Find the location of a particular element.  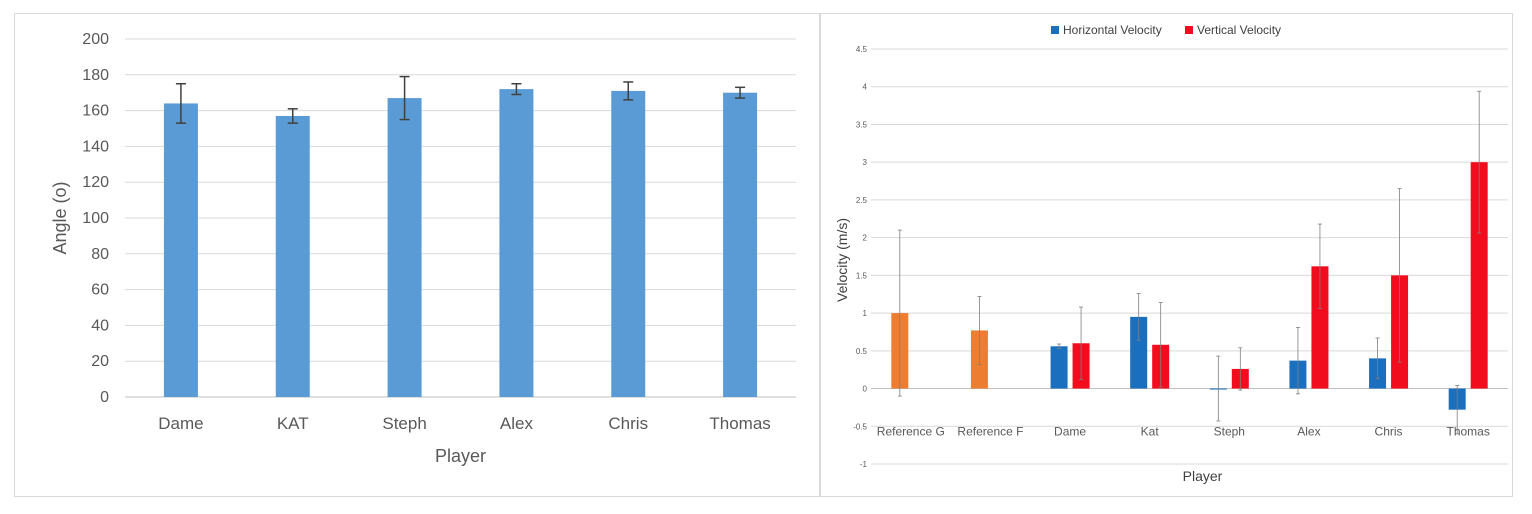

y-tick-label: -0.5 is located at coordinates (860, 426).